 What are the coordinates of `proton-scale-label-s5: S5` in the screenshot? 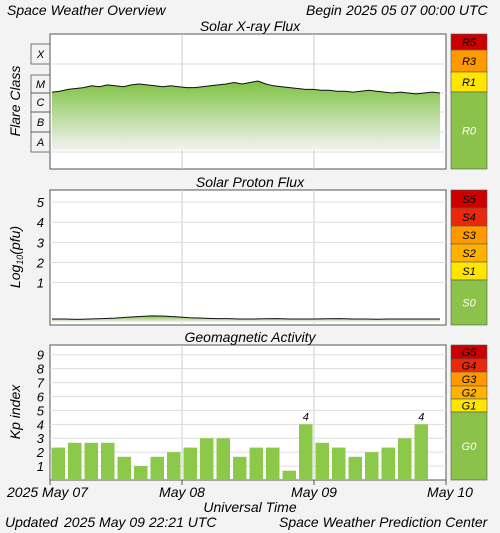 It's located at (469, 200).